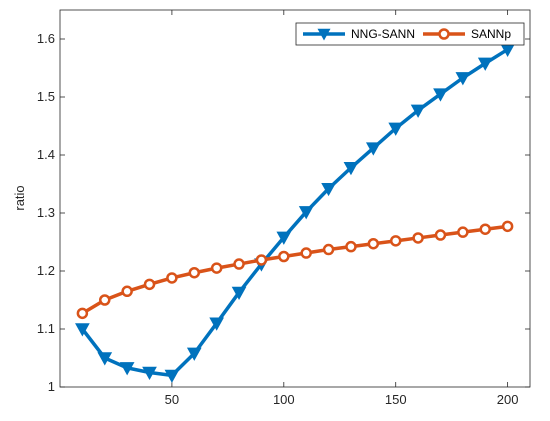  What do you see at coordinates (467, 34) in the screenshot?
I see `legend-item: SANNp` at bounding box center [467, 34].